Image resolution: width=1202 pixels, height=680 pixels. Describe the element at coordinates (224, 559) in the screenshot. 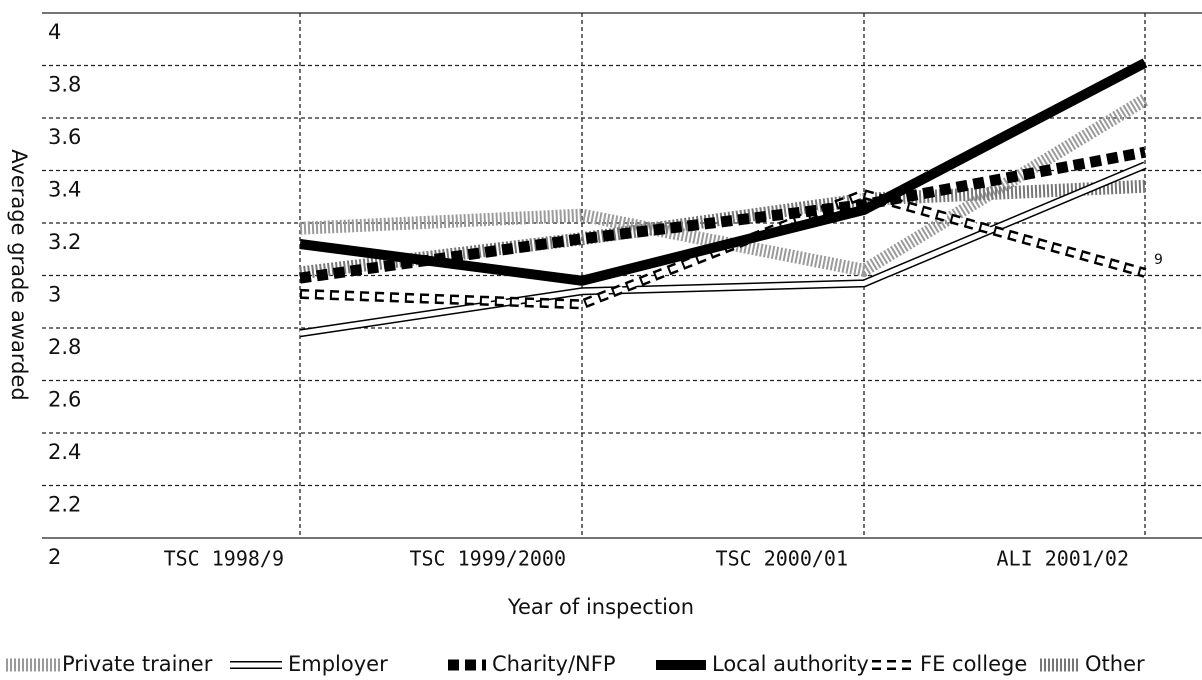

I see `x-tick-label: TSC 1998/9` at that location.